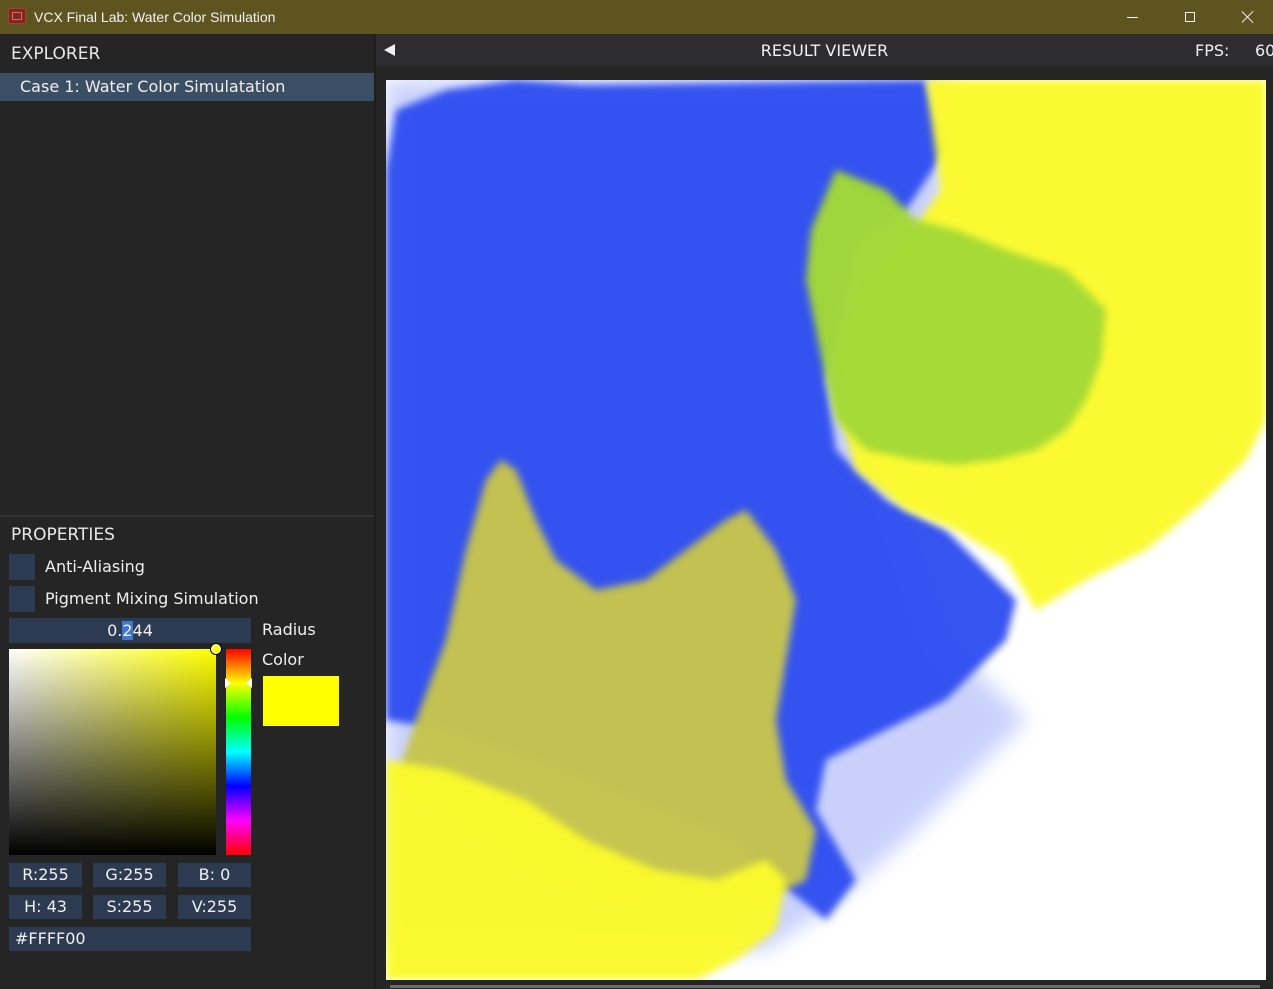 The height and width of the screenshot is (989, 1273). I want to click on radius-value-part: 0., so click(115, 630).